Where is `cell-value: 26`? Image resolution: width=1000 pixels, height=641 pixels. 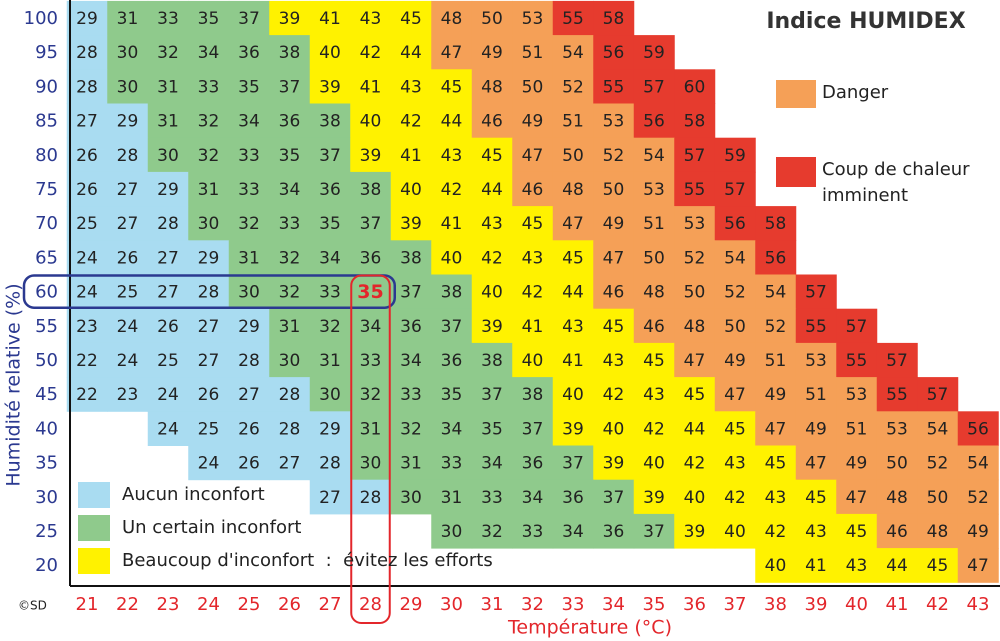 cell-value: 26 is located at coordinates (128, 258).